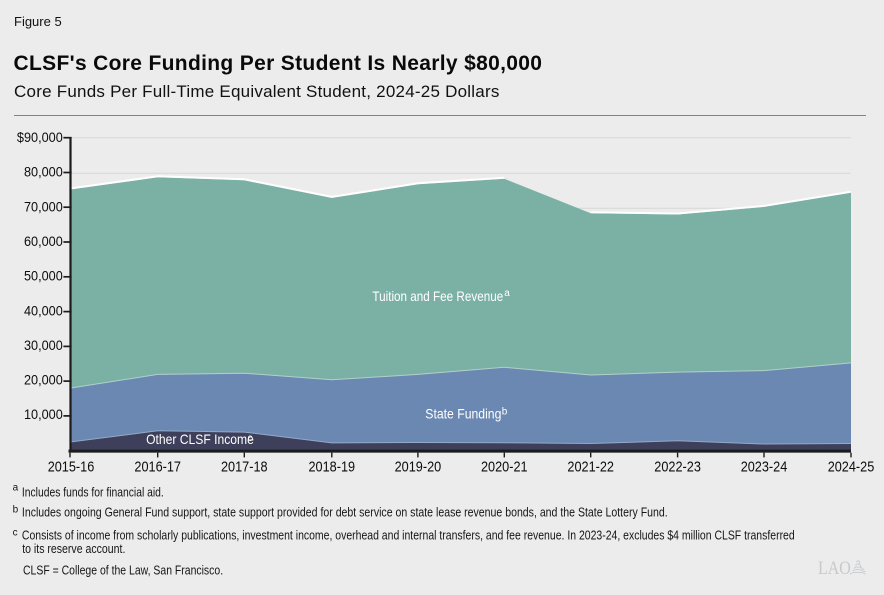 This screenshot has width=884, height=595. What do you see at coordinates (43, 206) in the screenshot?
I see `svg-text: 70,000` at bounding box center [43, 206].